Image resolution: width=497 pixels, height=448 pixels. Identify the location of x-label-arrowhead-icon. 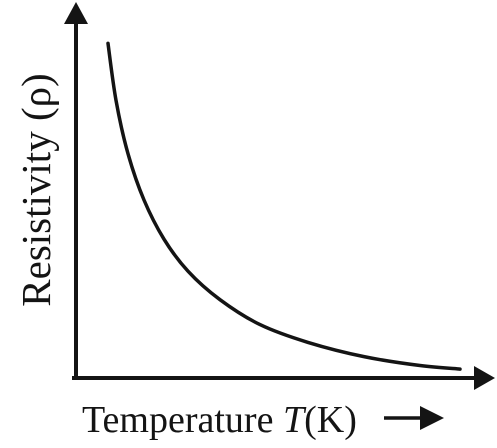
(432, 418).